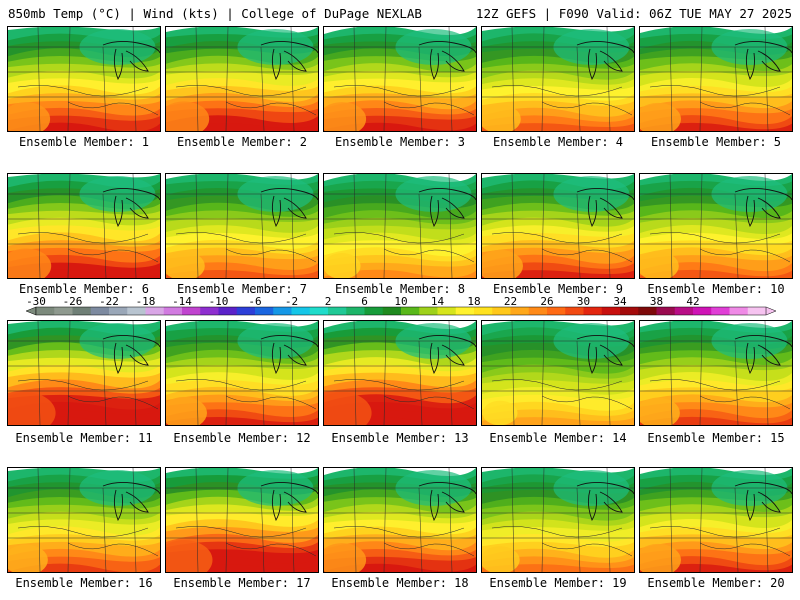 The height and width of the screenshot is (600, 800). What do you see at coordinates (84, 583) in the screenshot?
I see `ensemble-member-label: Ensemble Member: 16` at bounding box center [84, 583].